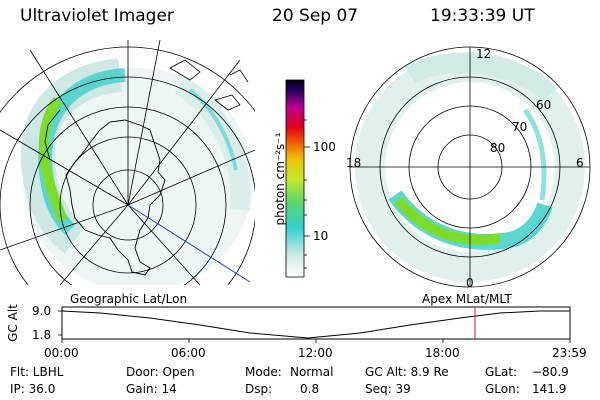 The image size is (600, 400). I want to click on lat-label-70: 70, so click(520, 127).